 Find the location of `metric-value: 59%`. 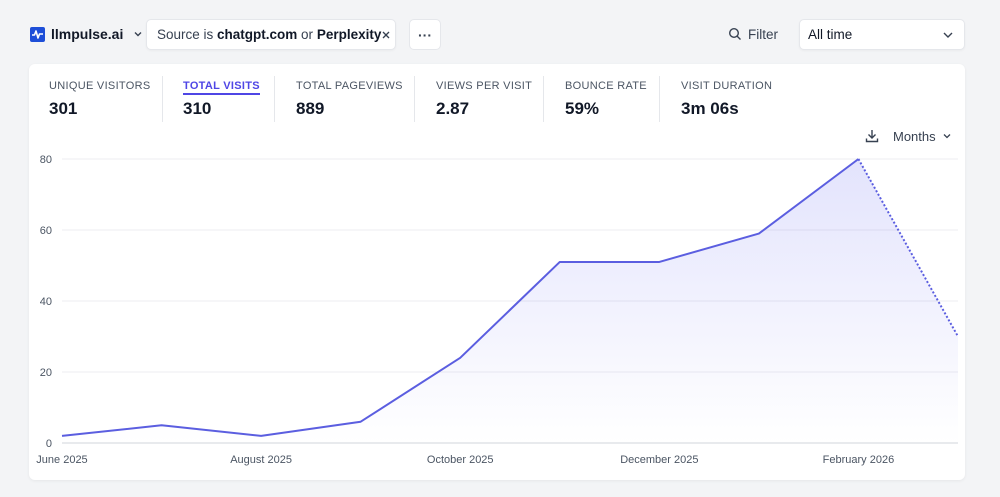

metric-value: 59% is located at coordinates (582, 108).